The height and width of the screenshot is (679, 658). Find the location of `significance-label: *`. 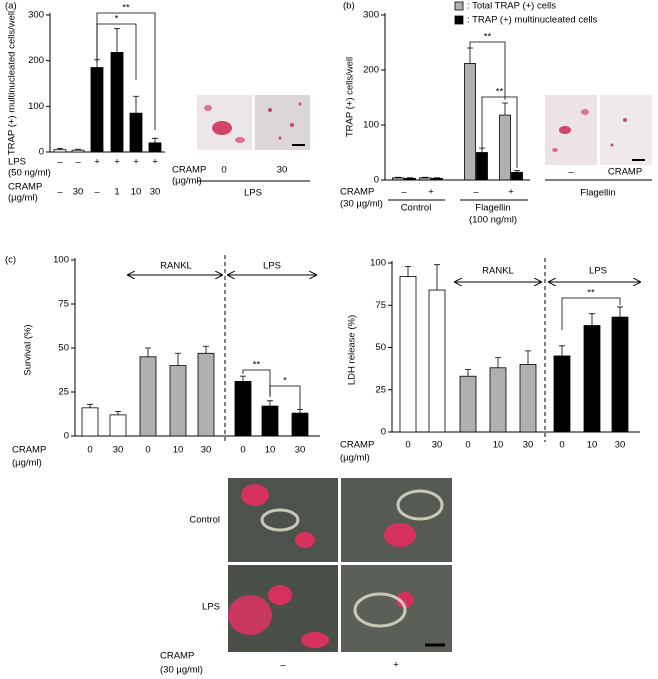

significance-label: * is located at coordinates (285, 381).